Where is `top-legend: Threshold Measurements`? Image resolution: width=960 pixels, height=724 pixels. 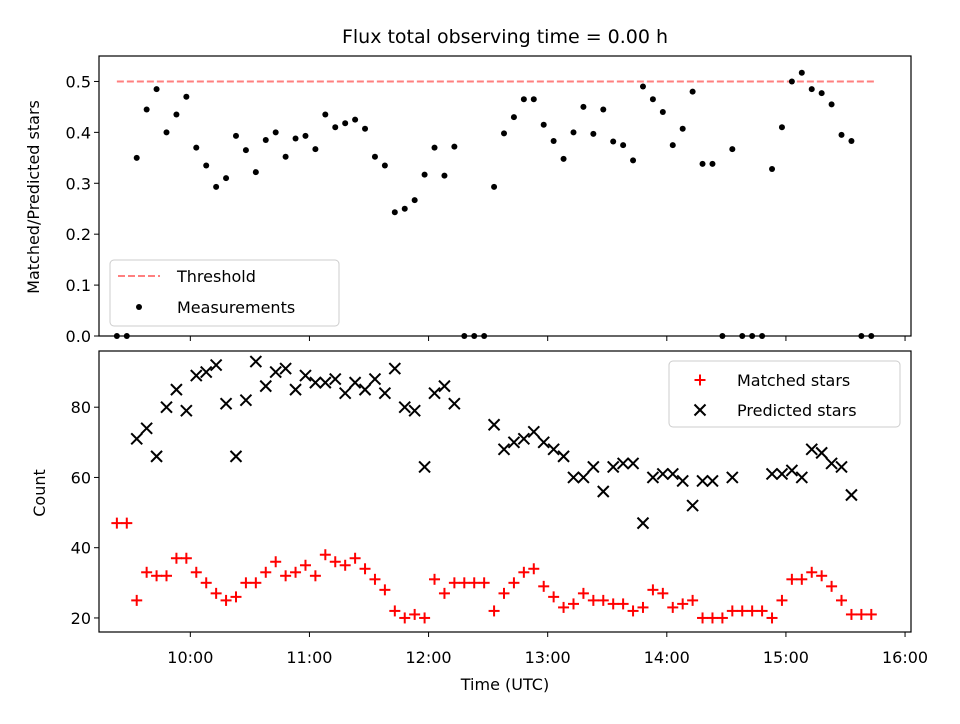 top-legend: Threshold Measurements is located at coordinates (224, 293).